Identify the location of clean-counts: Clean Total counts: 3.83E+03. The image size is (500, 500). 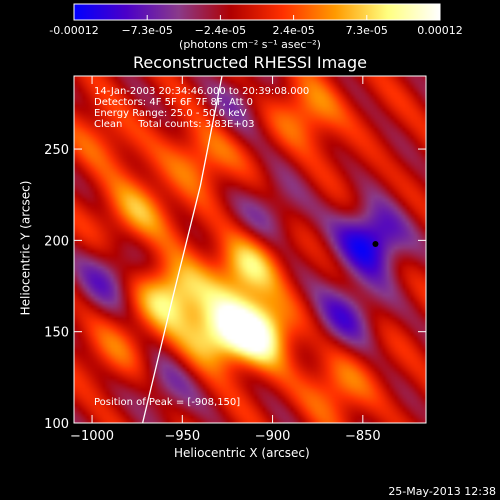
(174, 124).